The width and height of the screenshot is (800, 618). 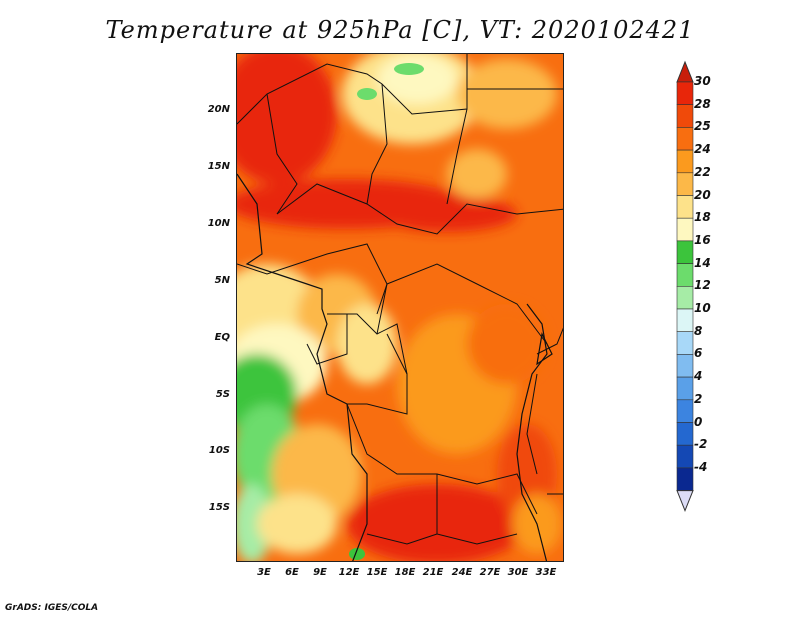 I want to click on colorbar-level-label: 2, so click(x=698, y=398).